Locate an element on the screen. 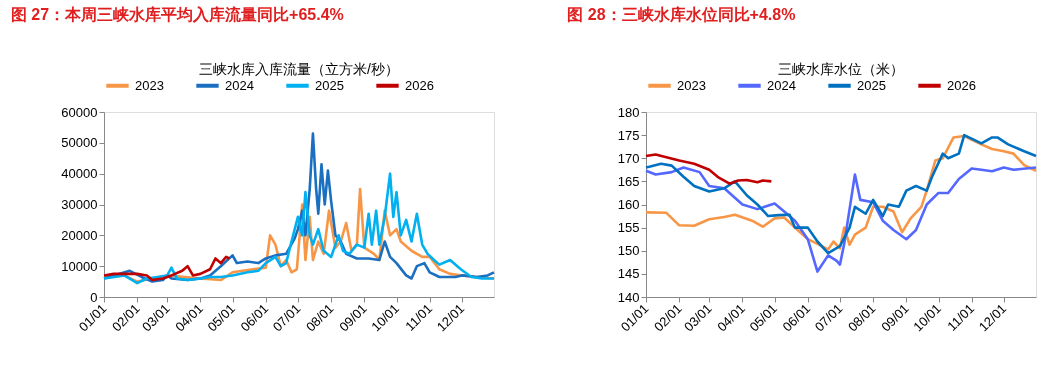 Image resolution: width=1061 pixels, height=382 pixels. y-tick-label: 60000 is located at coordinates (79, 112).